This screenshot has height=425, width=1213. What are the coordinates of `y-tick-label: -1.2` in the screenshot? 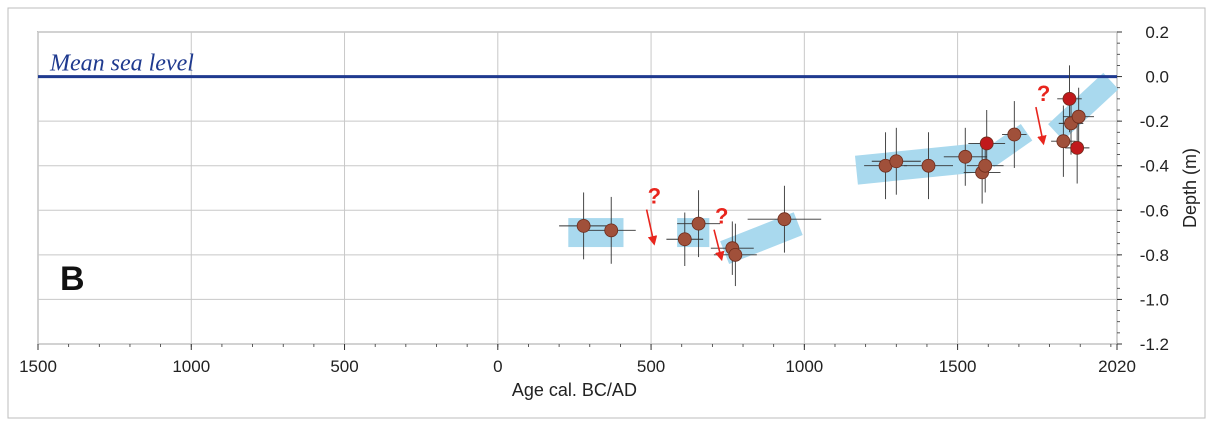 It's located at (1154, 344).